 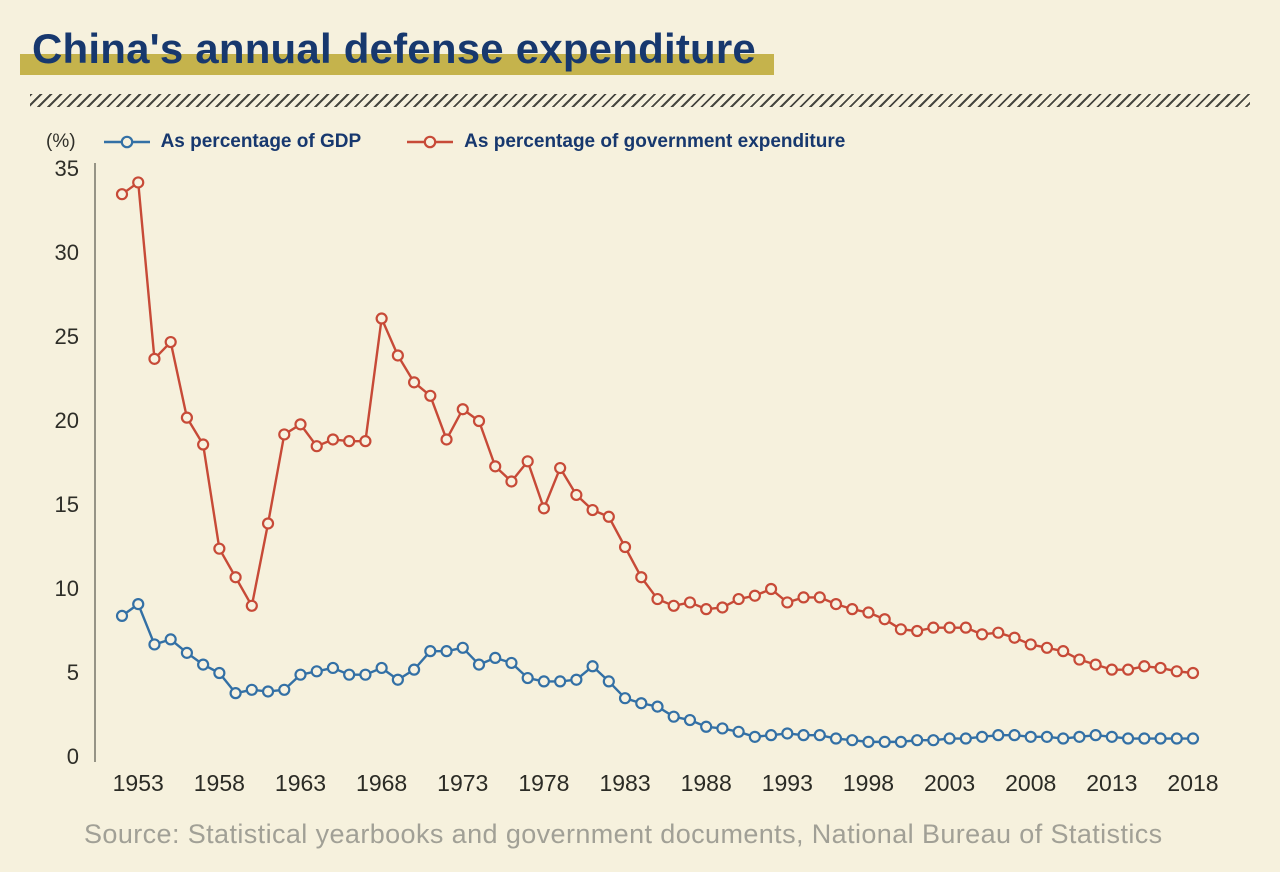 What do you see at coordinates (67, 252) in the screenshot?
I see `y-tick-label: 30` at bounding box center [67, 252].